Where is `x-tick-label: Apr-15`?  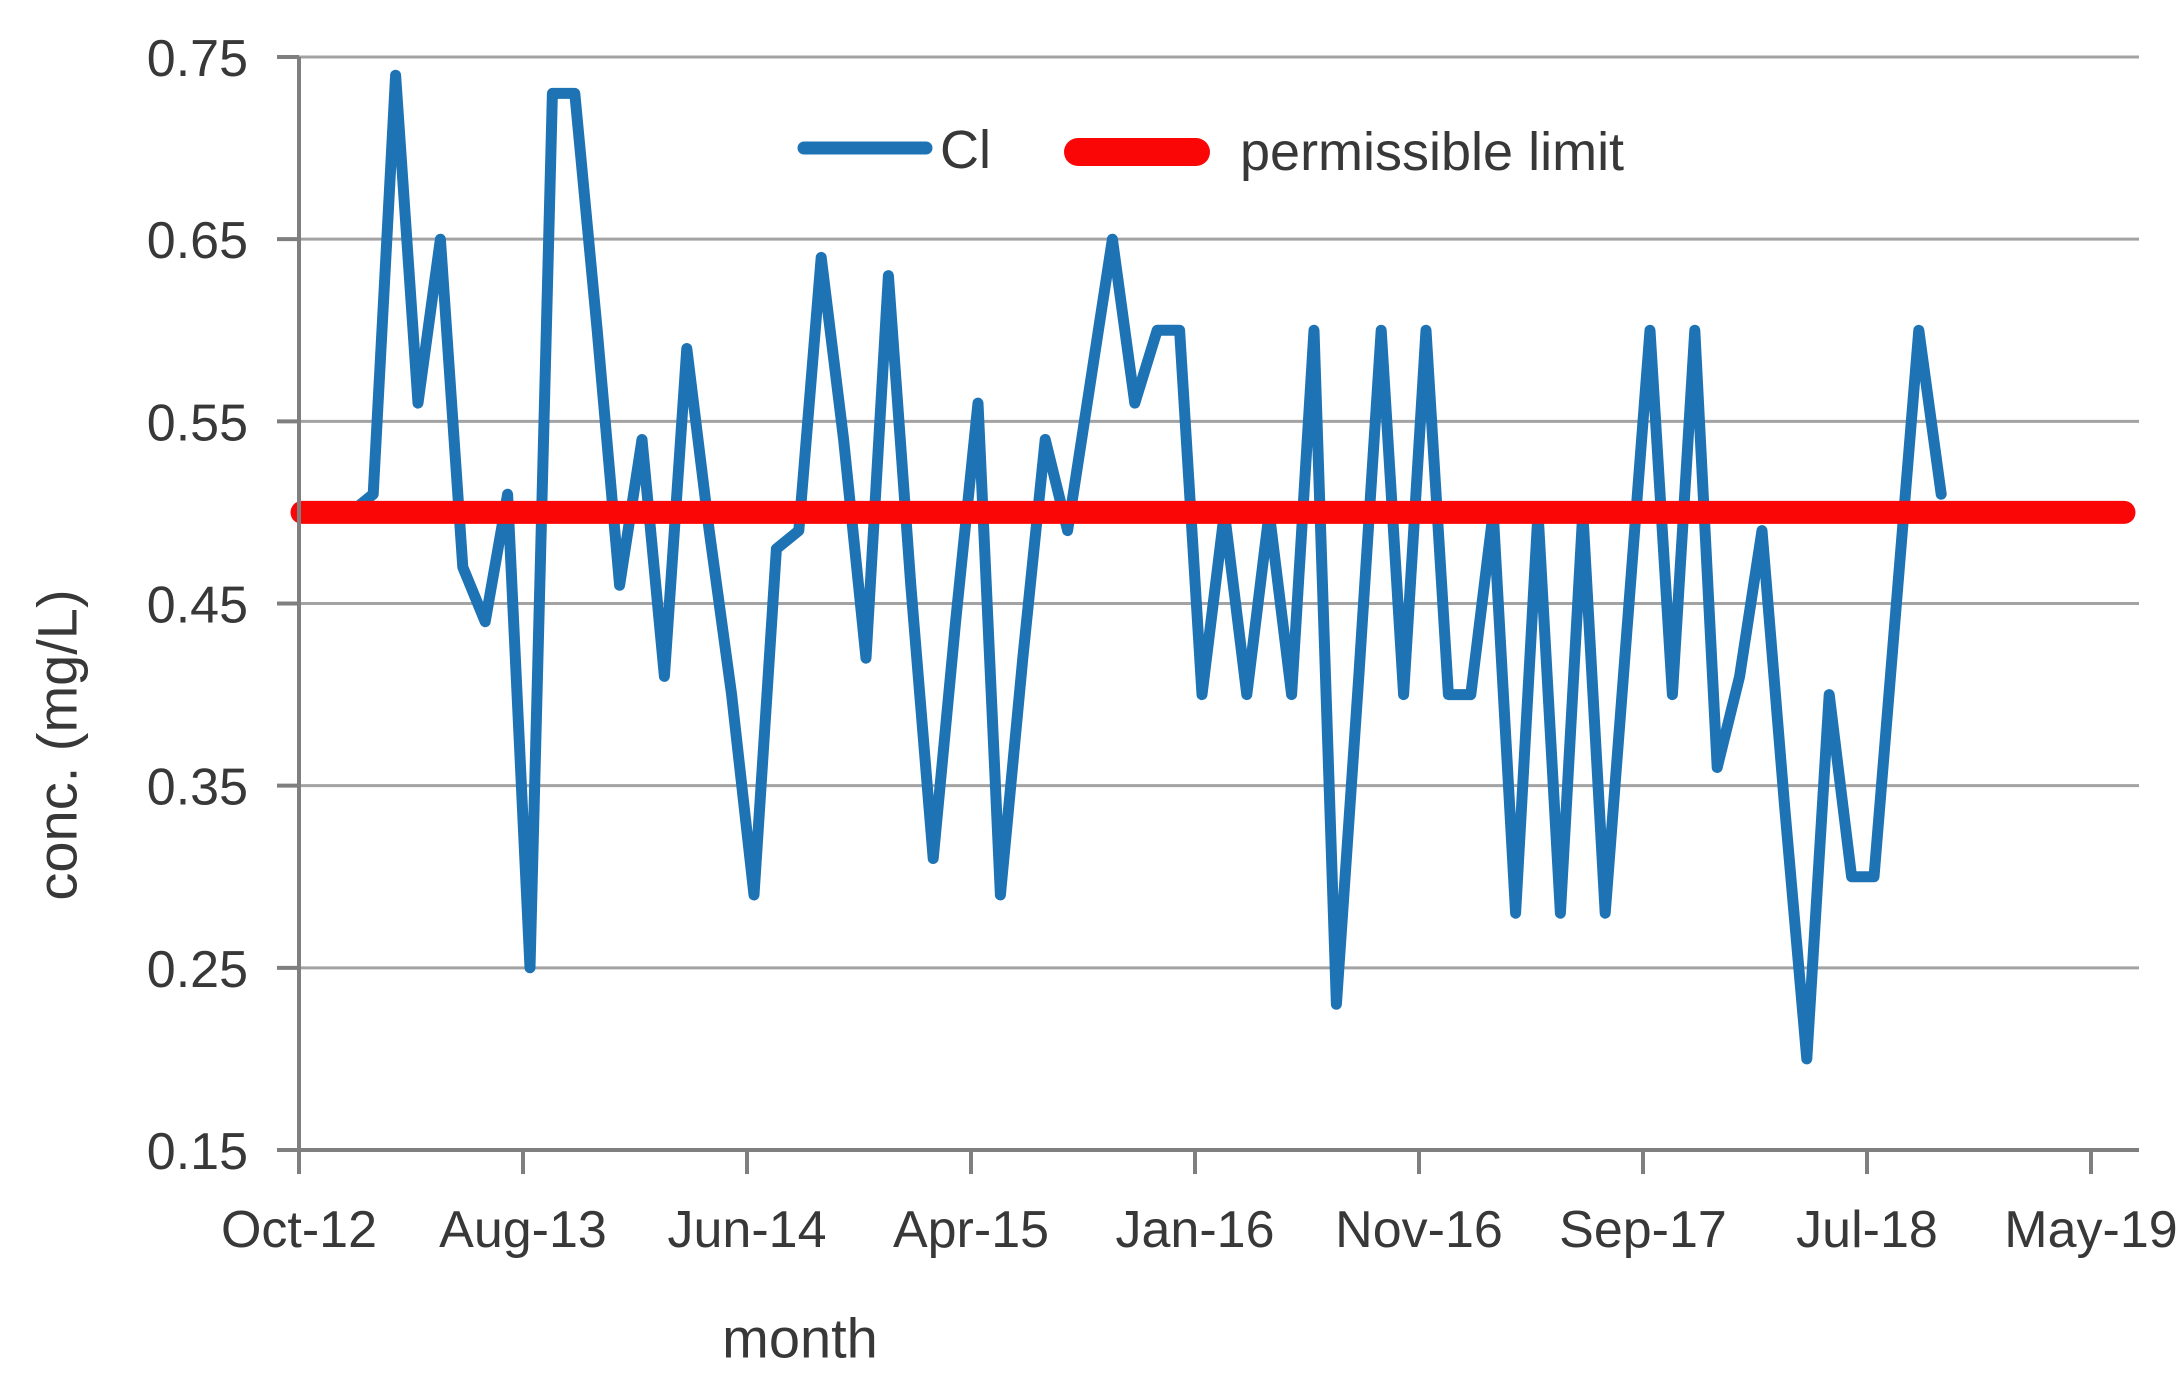
x-tick-label: Apr-15 is located at coordinates (971, 1230).